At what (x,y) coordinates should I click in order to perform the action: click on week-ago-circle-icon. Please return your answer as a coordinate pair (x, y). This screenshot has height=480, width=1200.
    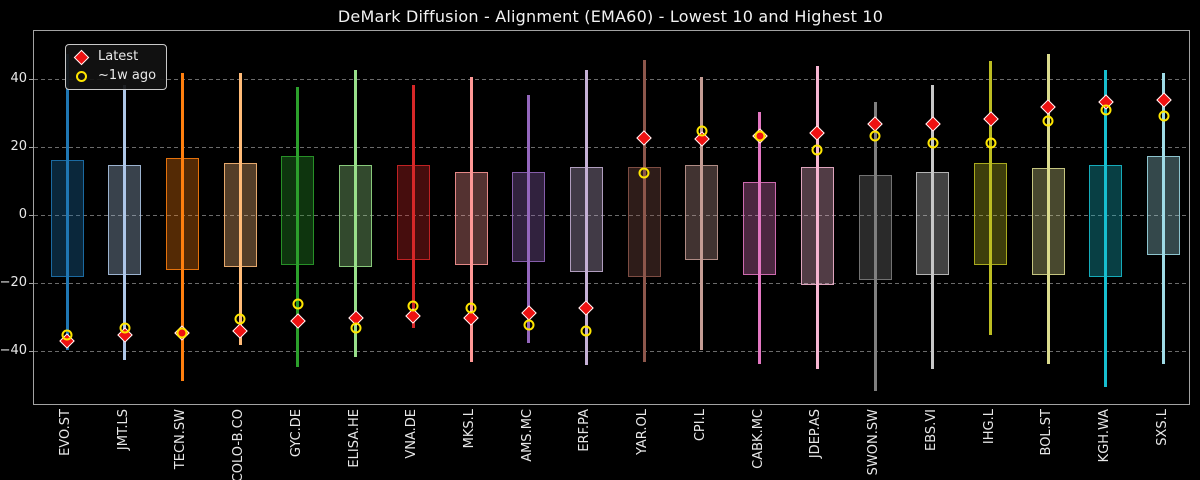
    Looking at the image, I should click on (81, 76).